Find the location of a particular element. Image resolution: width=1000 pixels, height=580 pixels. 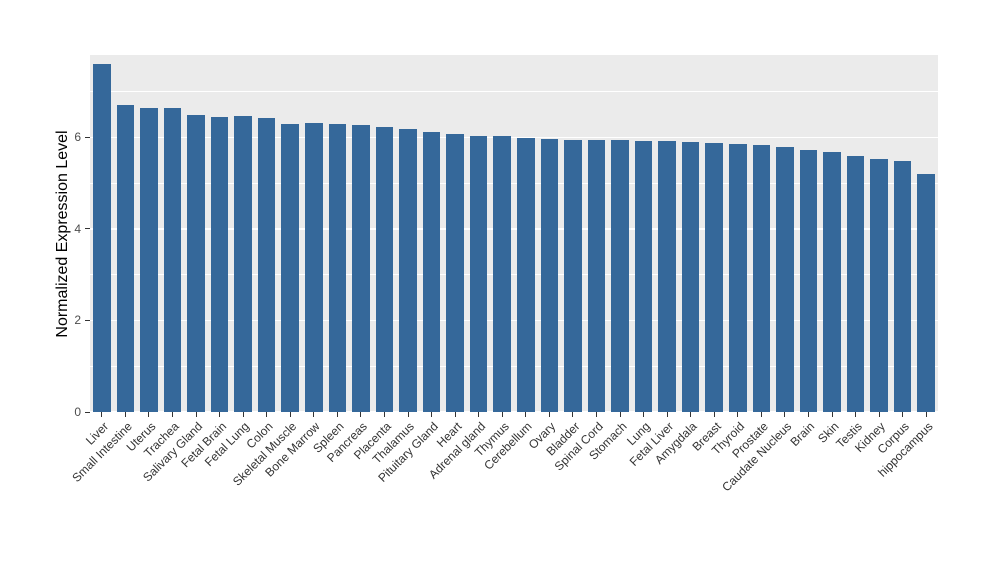

bar-corpus is located at coordinates (902, 286).